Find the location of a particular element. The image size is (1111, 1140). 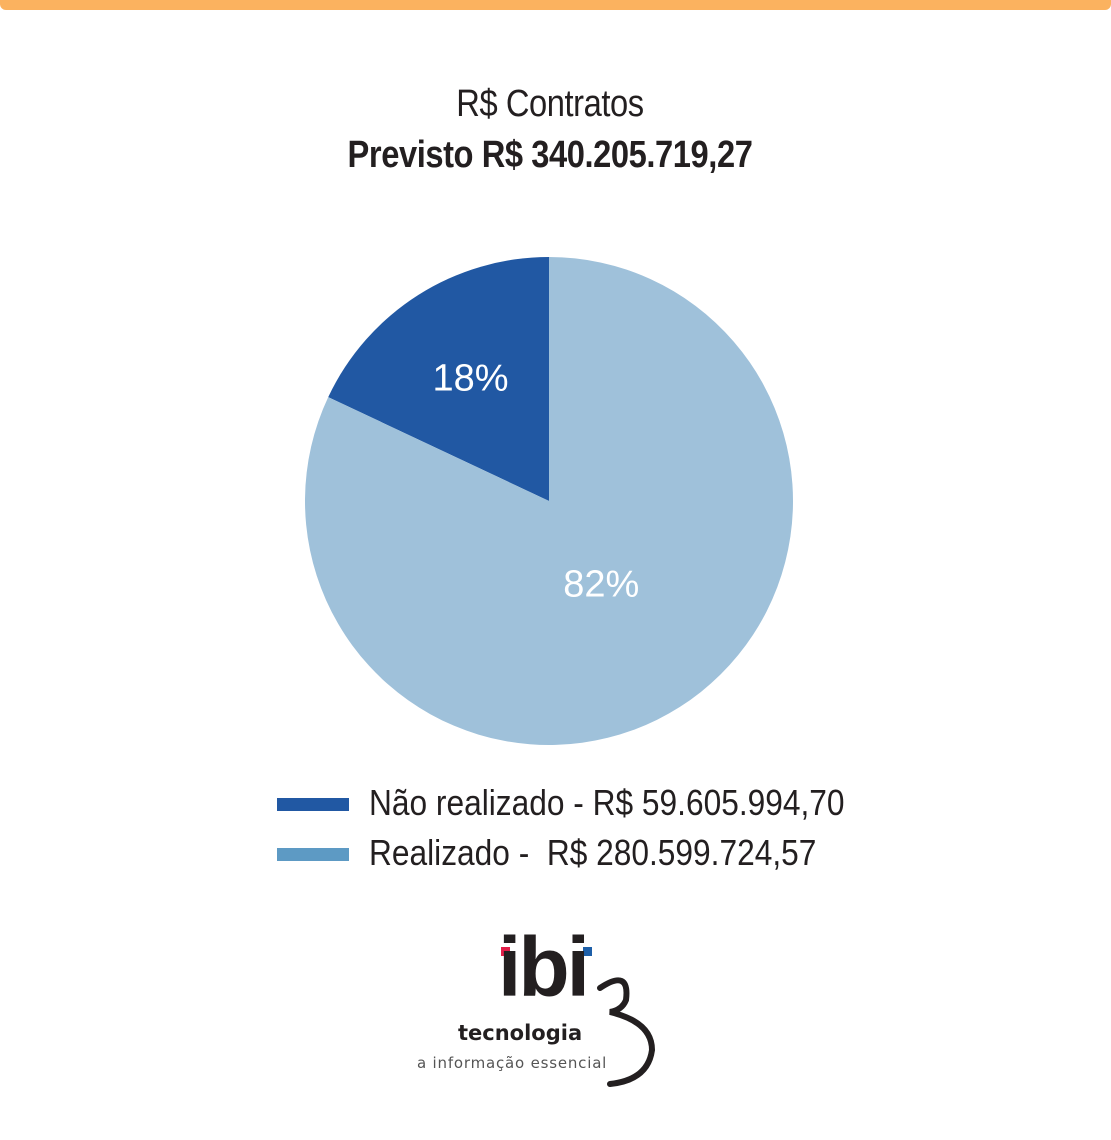

legend-swatch-dark is located at coordinates (313, 804).